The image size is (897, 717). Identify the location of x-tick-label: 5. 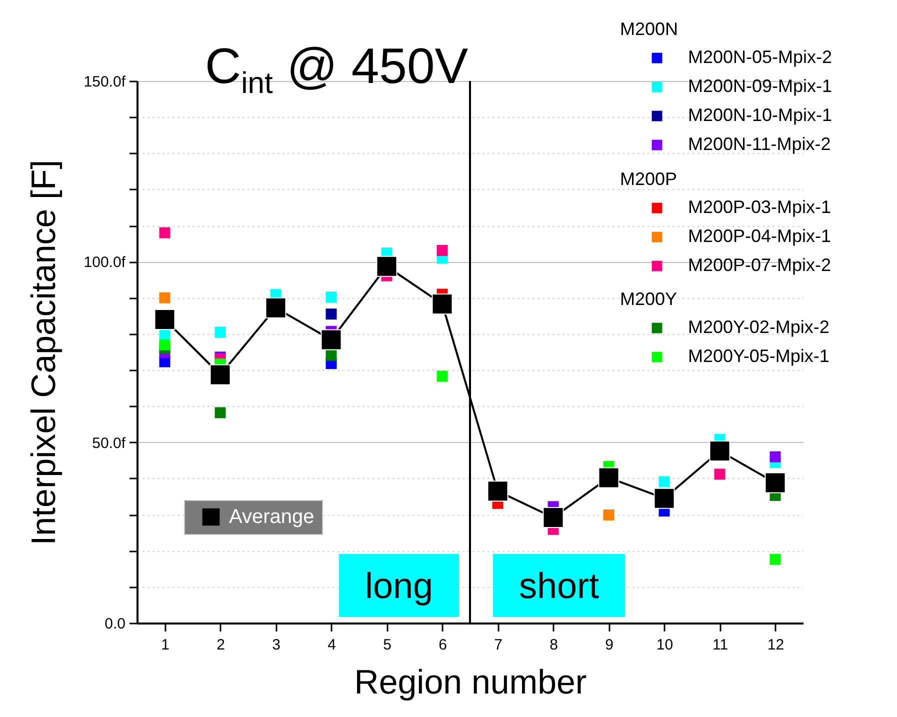
(387, 645).